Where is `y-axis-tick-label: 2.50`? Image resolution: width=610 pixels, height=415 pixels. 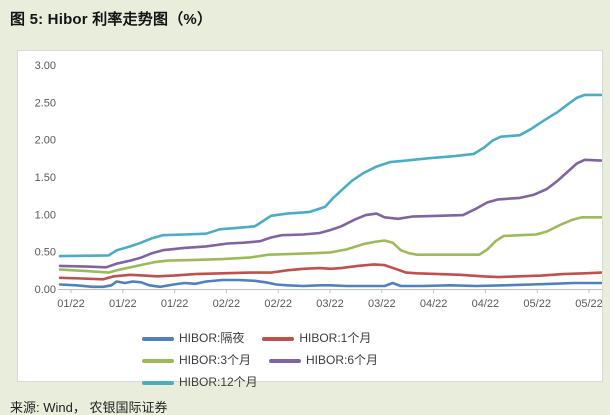 y-axis-tick-label: 2.50 is located at coordinates (45, 103).